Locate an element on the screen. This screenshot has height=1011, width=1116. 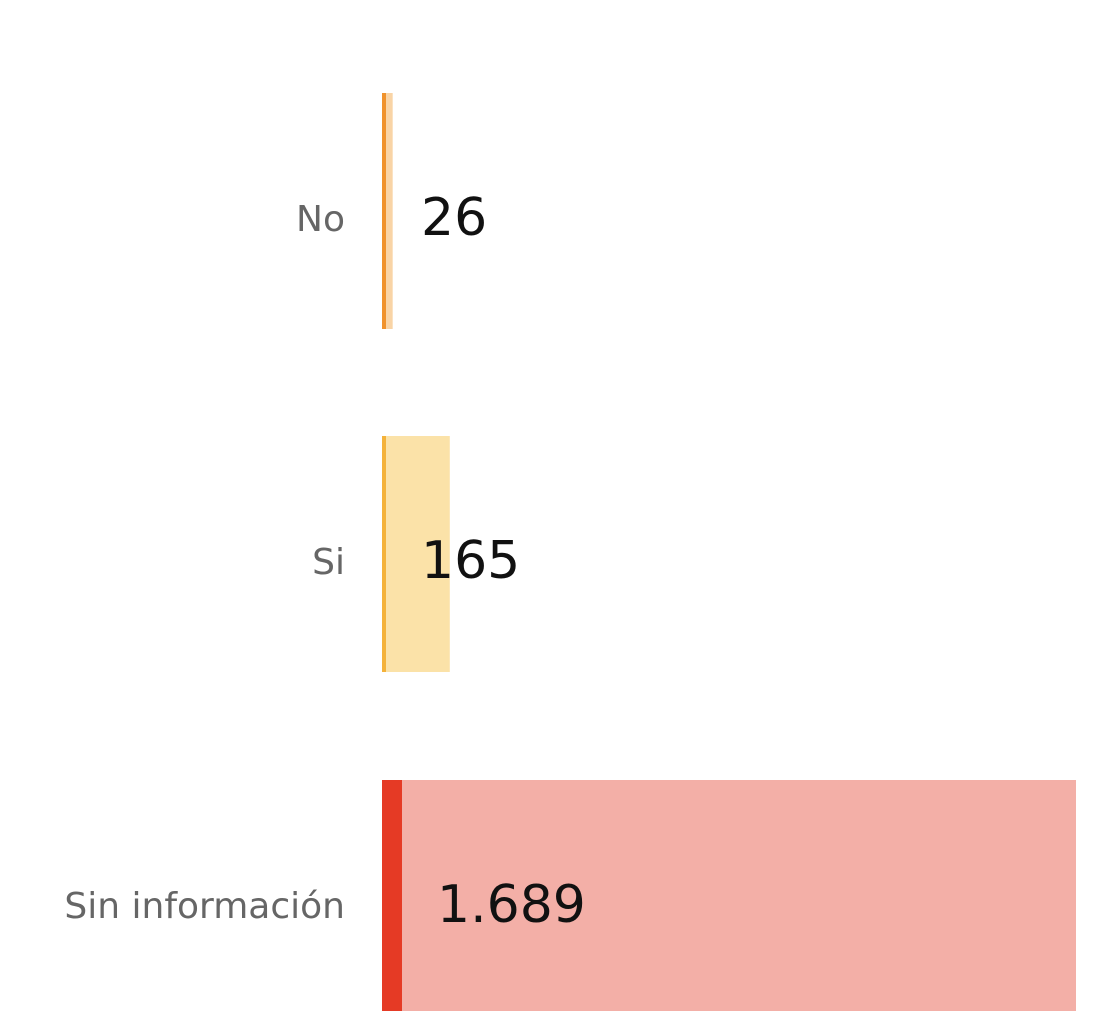
category-label: Sin información is located at coordinates (204, 906).